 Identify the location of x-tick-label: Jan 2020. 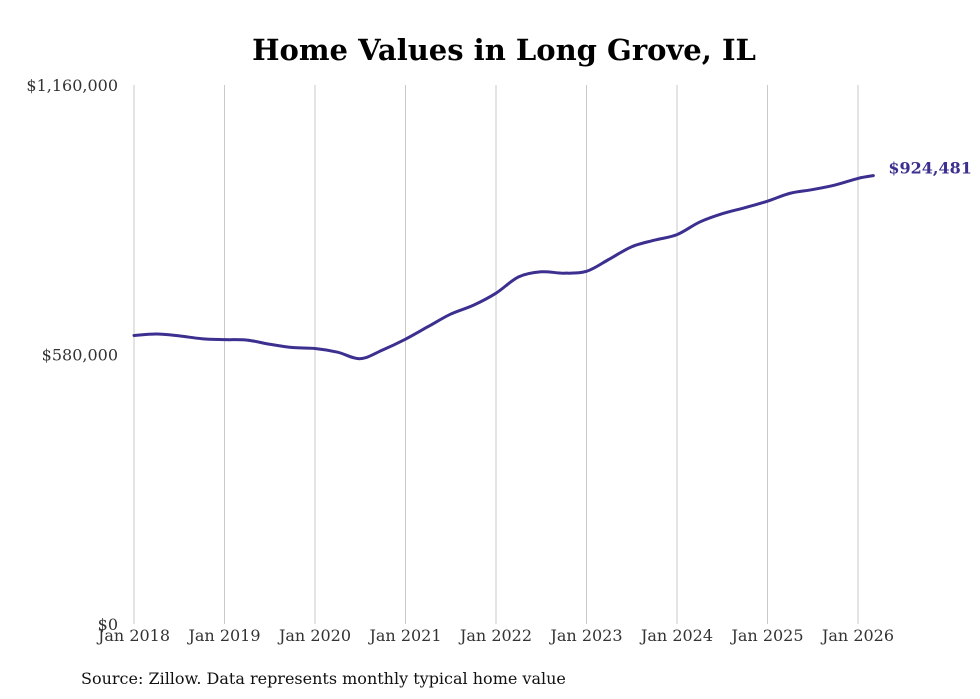
(314, 635).